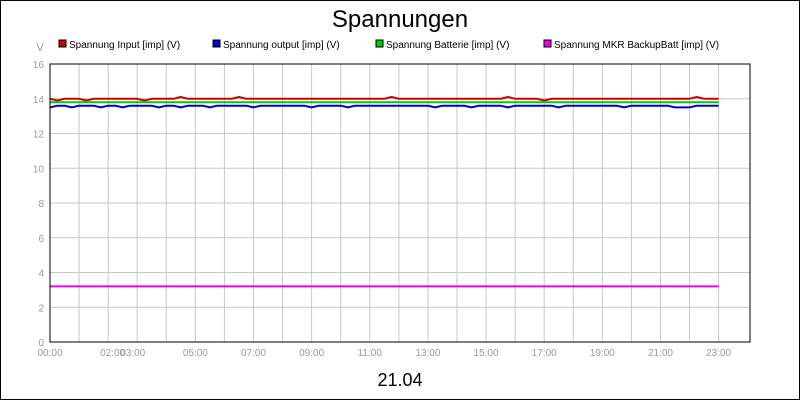 Image resolution: width=800 pixels, height=400 pixels. What do you see at coordinates (447, 45) in the screenshot?
I see `legend-label: Spannung Batterie [imp] (V)` at bounding box center [447, 45].